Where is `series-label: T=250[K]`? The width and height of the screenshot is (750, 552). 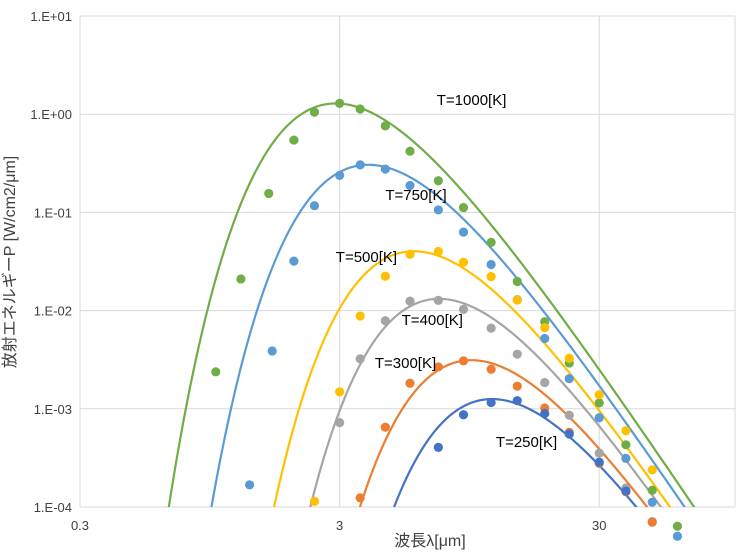
series-label: T=250[K] is located at coordinates (526, 442).